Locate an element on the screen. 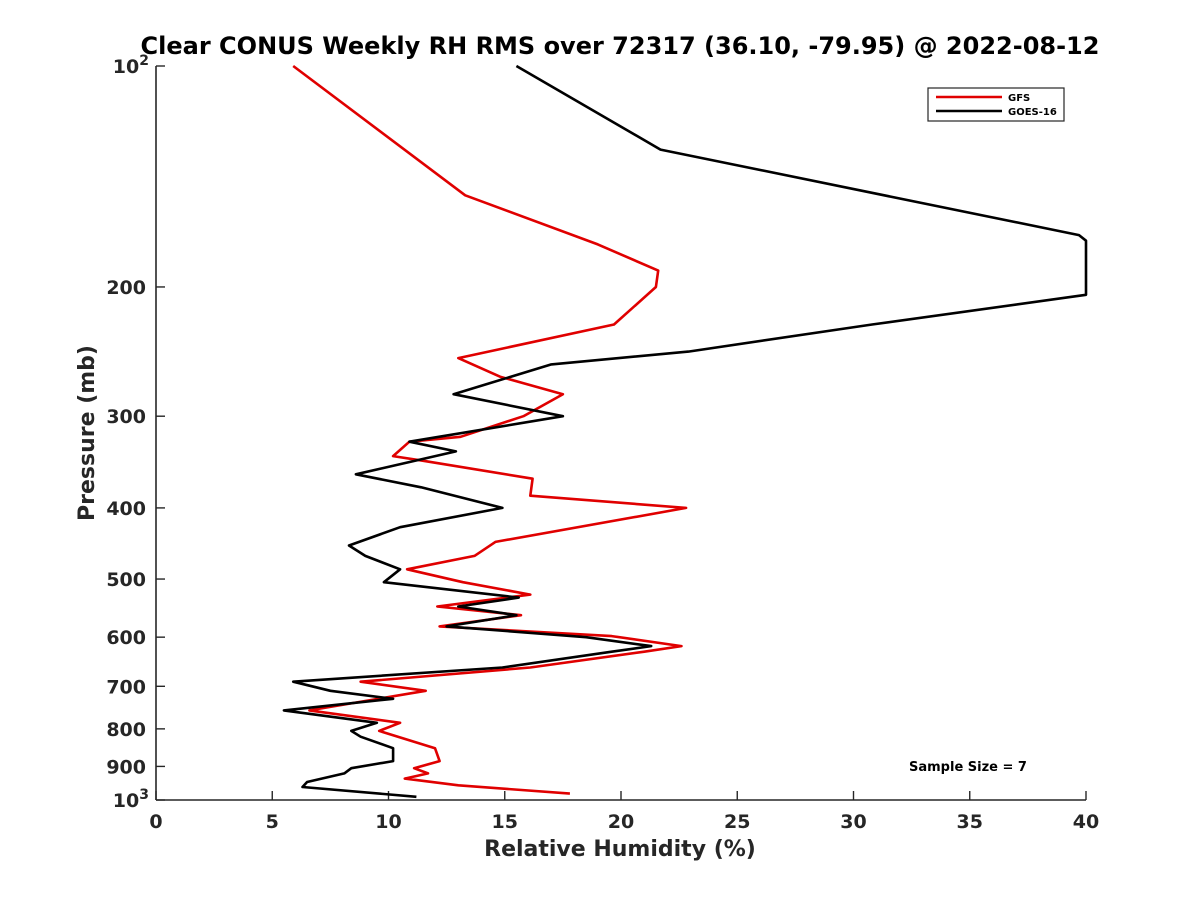 The image size is (1200, 900). sample-size-annotation: Sample Size = 7 is located at coordinates (968, 767).